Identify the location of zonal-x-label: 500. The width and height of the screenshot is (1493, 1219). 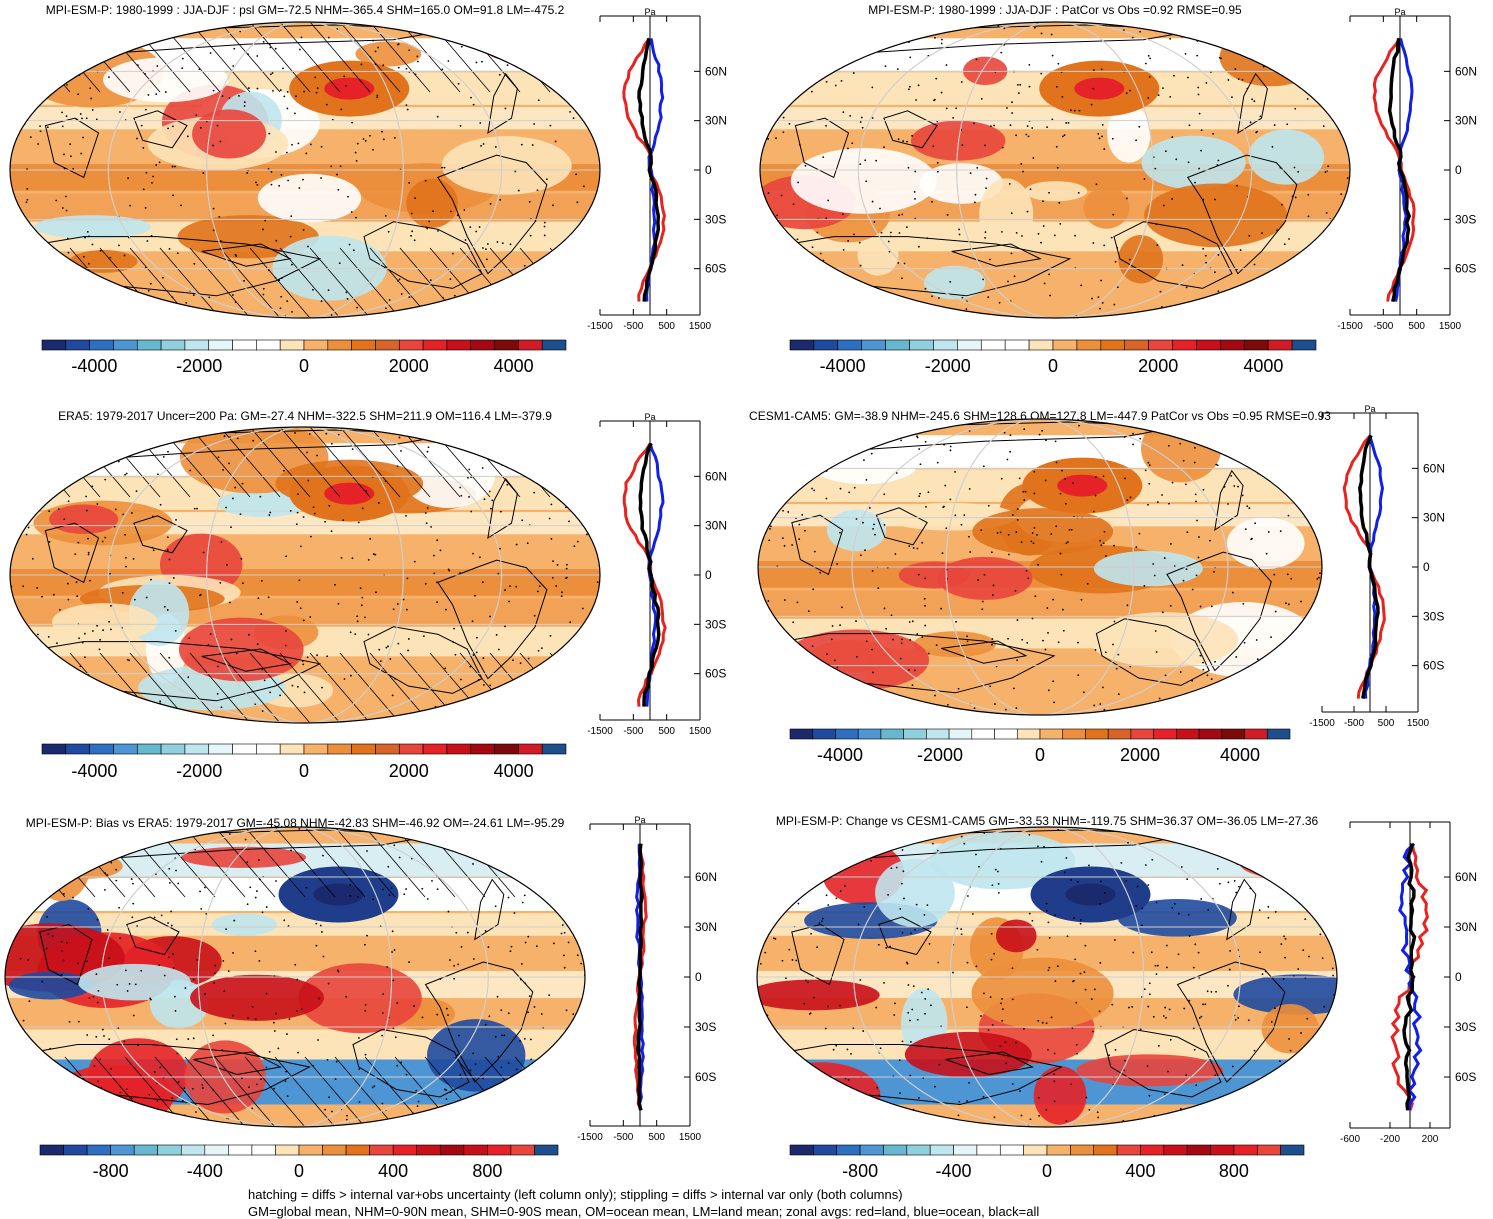
(656, 1137).